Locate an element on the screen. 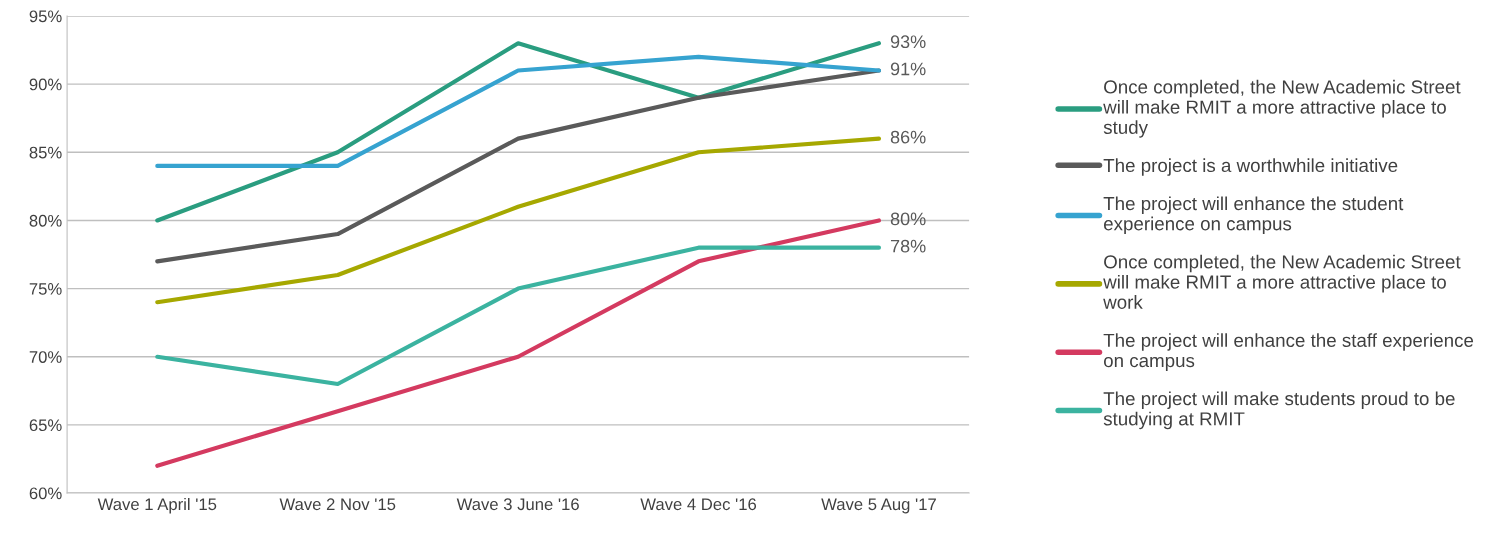  legend-label: The project will enhance the student experience on campus is located at coordinates (1253, 215).